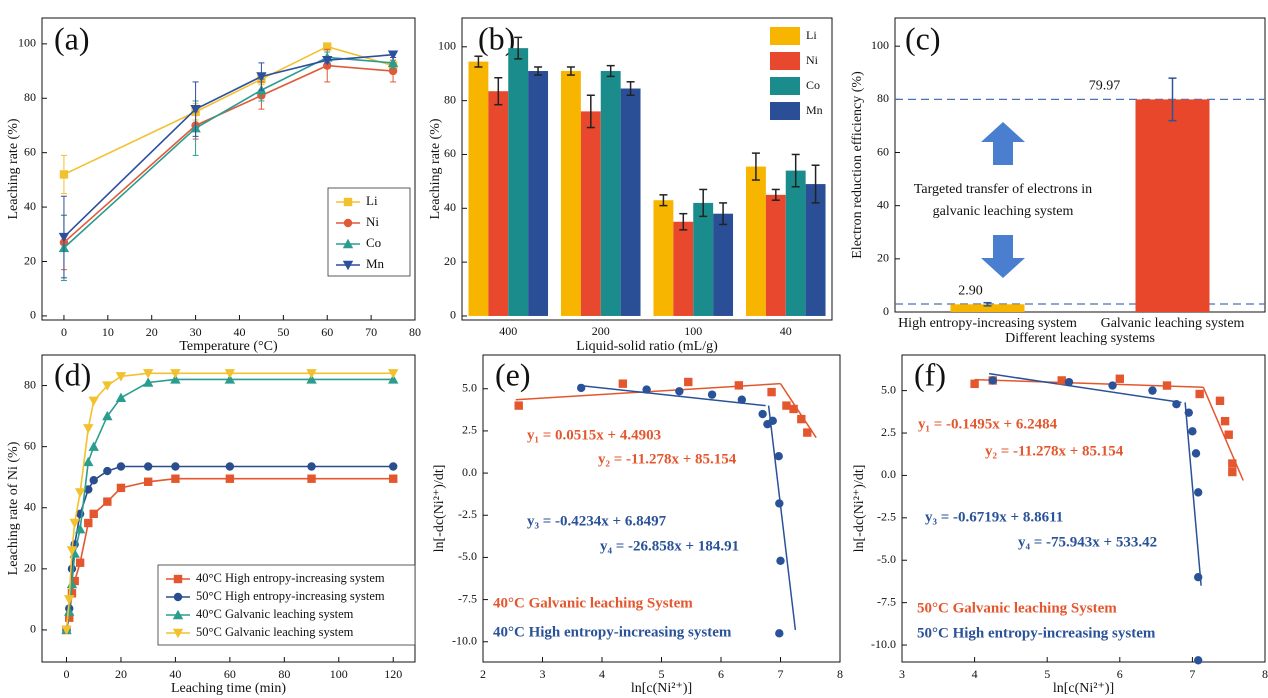  What do you see at coordinates (13, 168) in the screenshot?
I see `y-axis-label: Leaching rate (%)` at bounding box center [13, 168].